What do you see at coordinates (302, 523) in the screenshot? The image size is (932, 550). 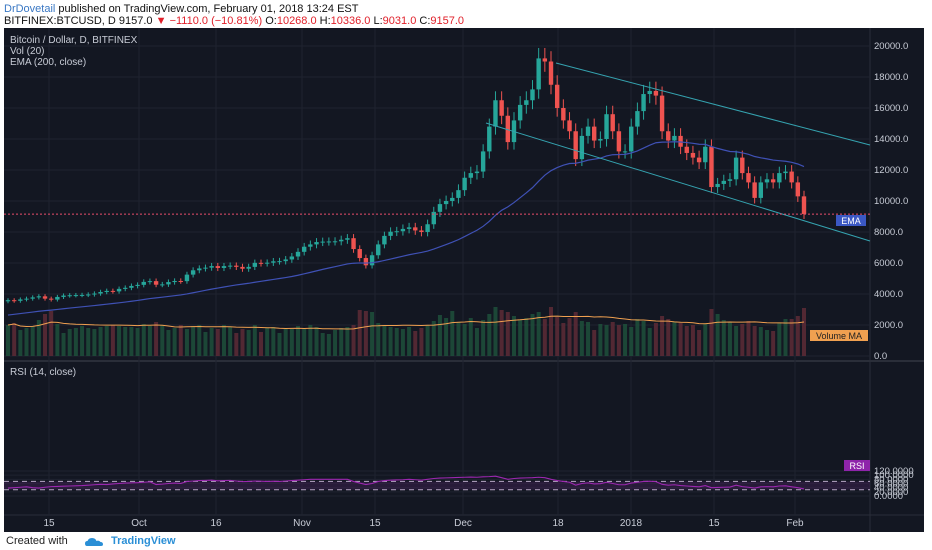 I see `time-tick-label: Nov` at bounding box center [302, 523].